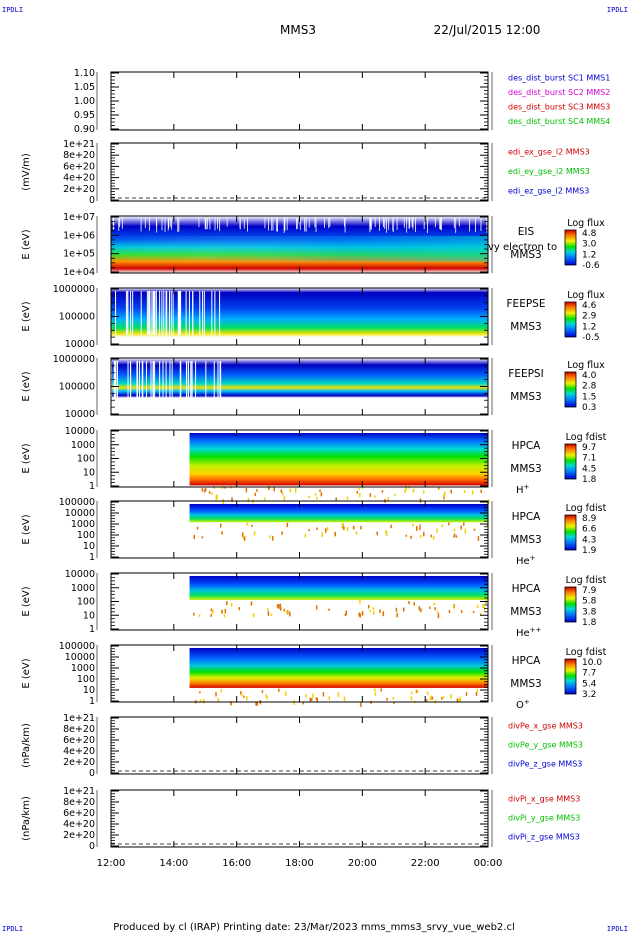 The height and width of the screenshot is (934, 630). Describe the element at coordinates (548, 190) in the screenshot. I see `legend-entry: edi_ez_gse_l2 MMS3` at that location.